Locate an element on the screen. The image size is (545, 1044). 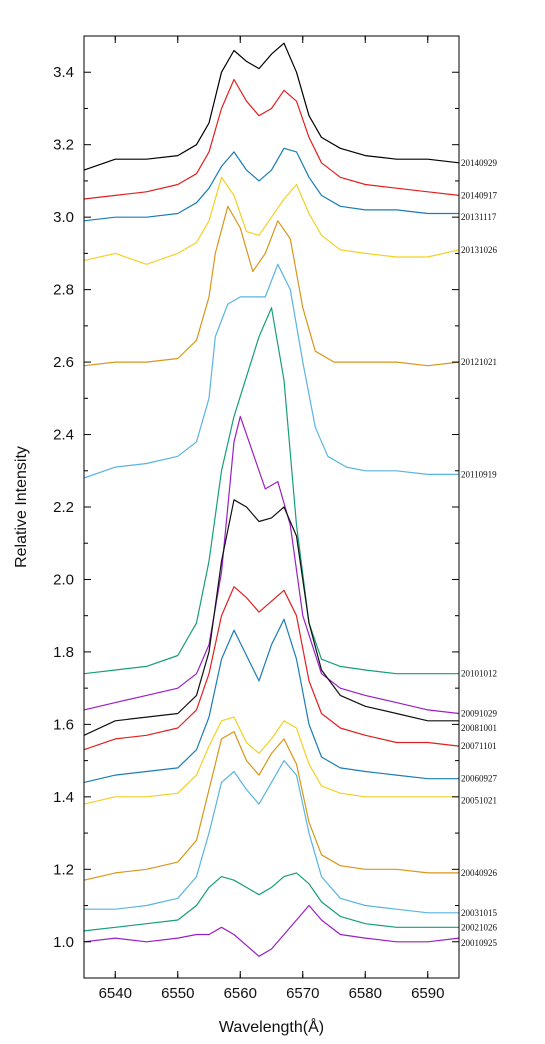
y-tick-label-2.4: 2.4 is located at coordinates (63, 435).